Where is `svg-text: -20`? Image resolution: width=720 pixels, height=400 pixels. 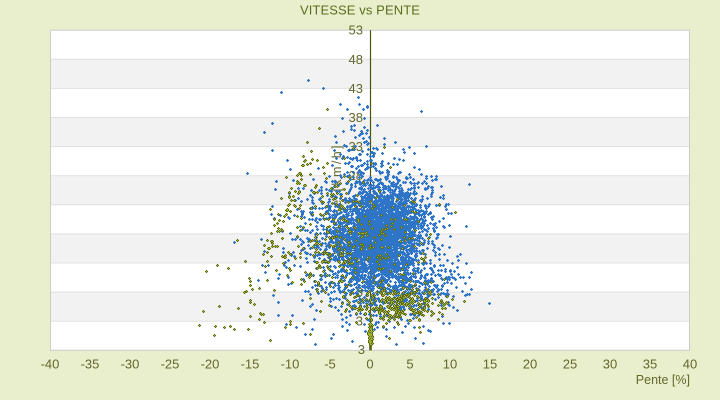
svg-text: -20 is located at coordinates (210, 363).